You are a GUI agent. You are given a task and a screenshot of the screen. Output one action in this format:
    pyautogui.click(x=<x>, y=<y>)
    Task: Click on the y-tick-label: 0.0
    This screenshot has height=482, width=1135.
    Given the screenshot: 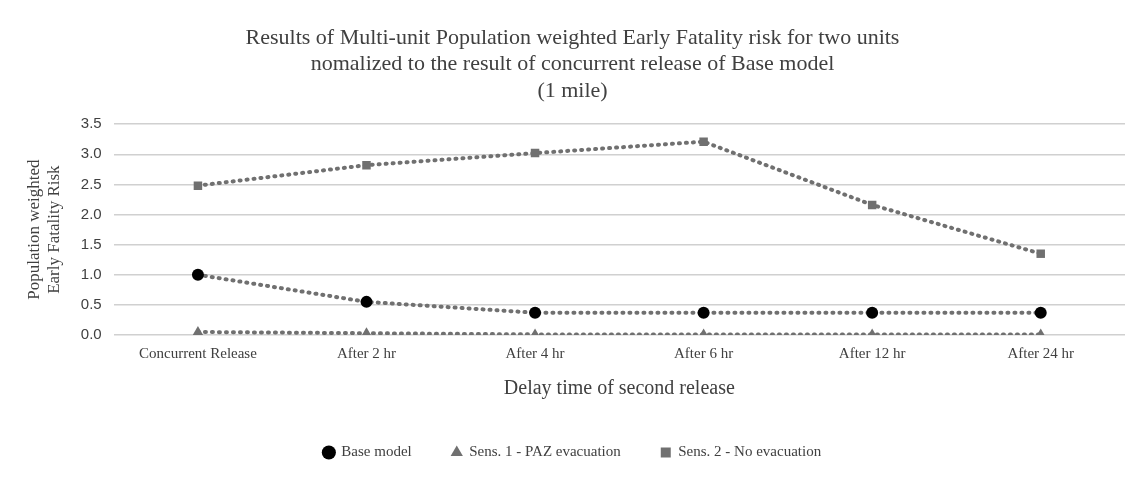 What is the action you would take?
    pyautogui.click(x=91, y=334)
    